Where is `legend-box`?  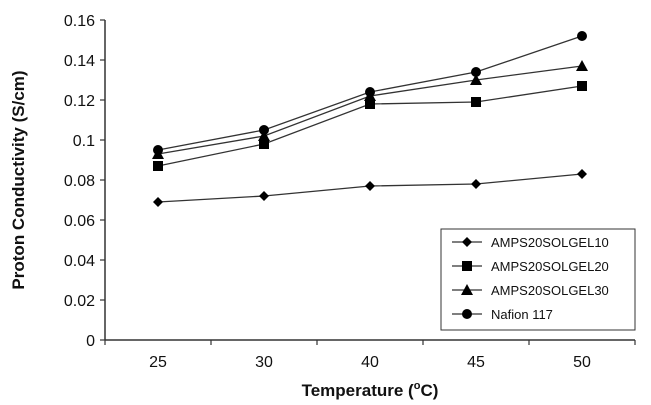
legend-box is located at coordinates (538, 279).